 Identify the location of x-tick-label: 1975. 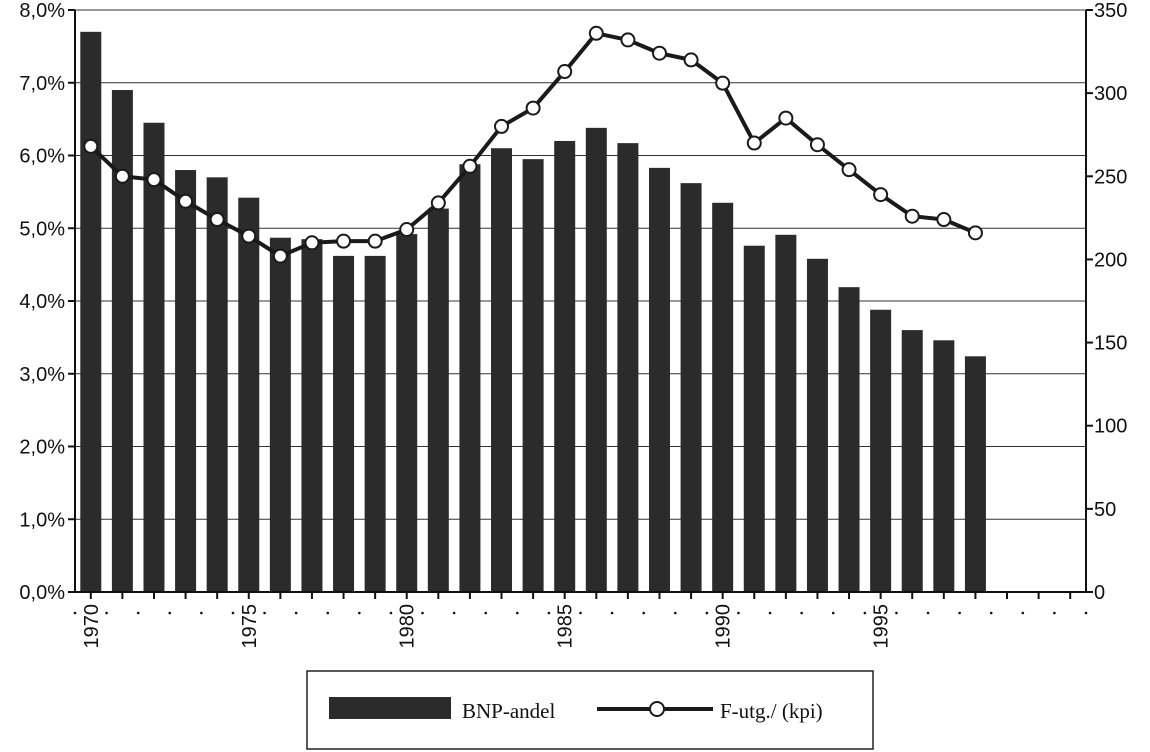
(250, 626).